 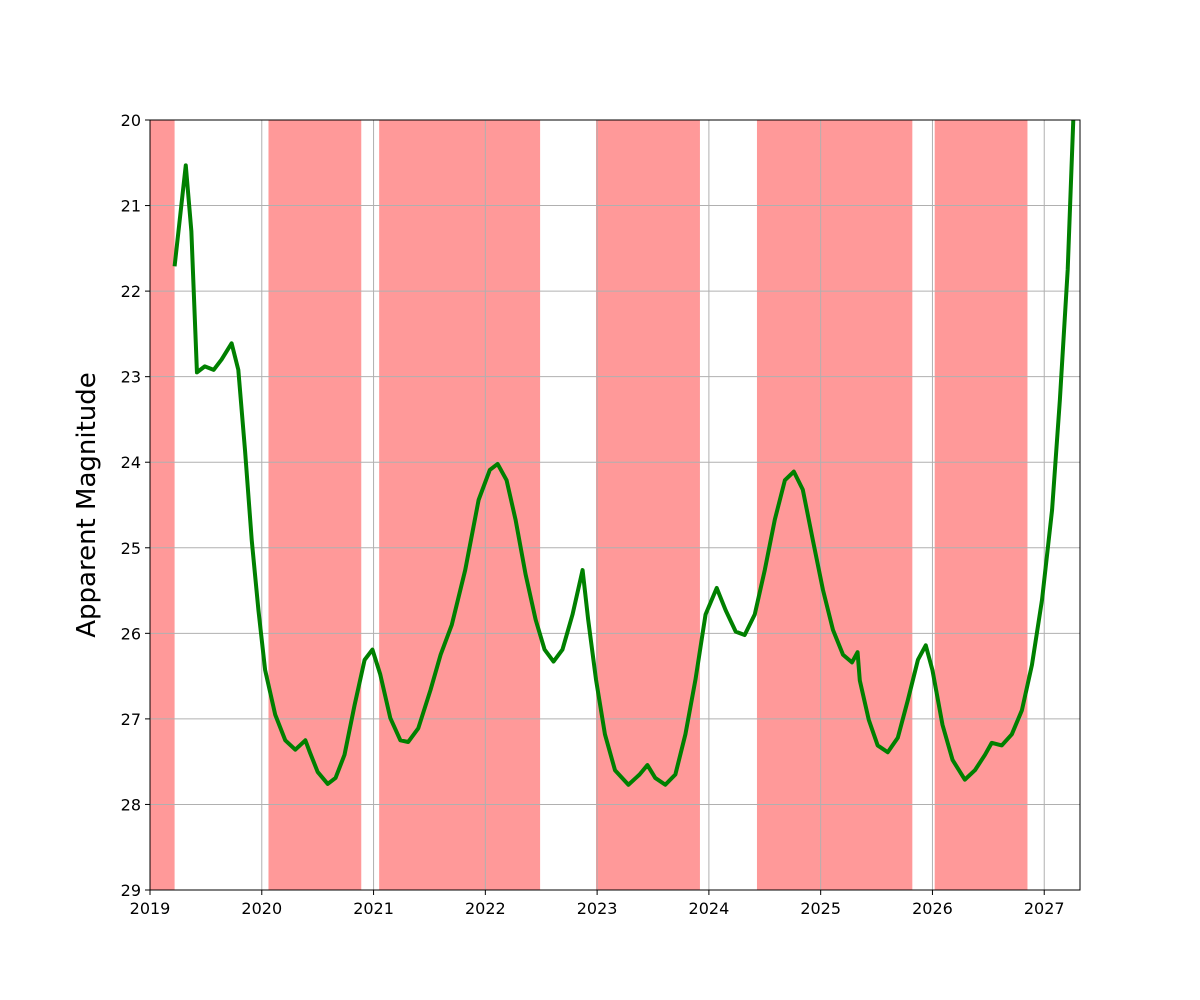 I want to click on x-tick-label: 2023, so click(x=597, y=908).